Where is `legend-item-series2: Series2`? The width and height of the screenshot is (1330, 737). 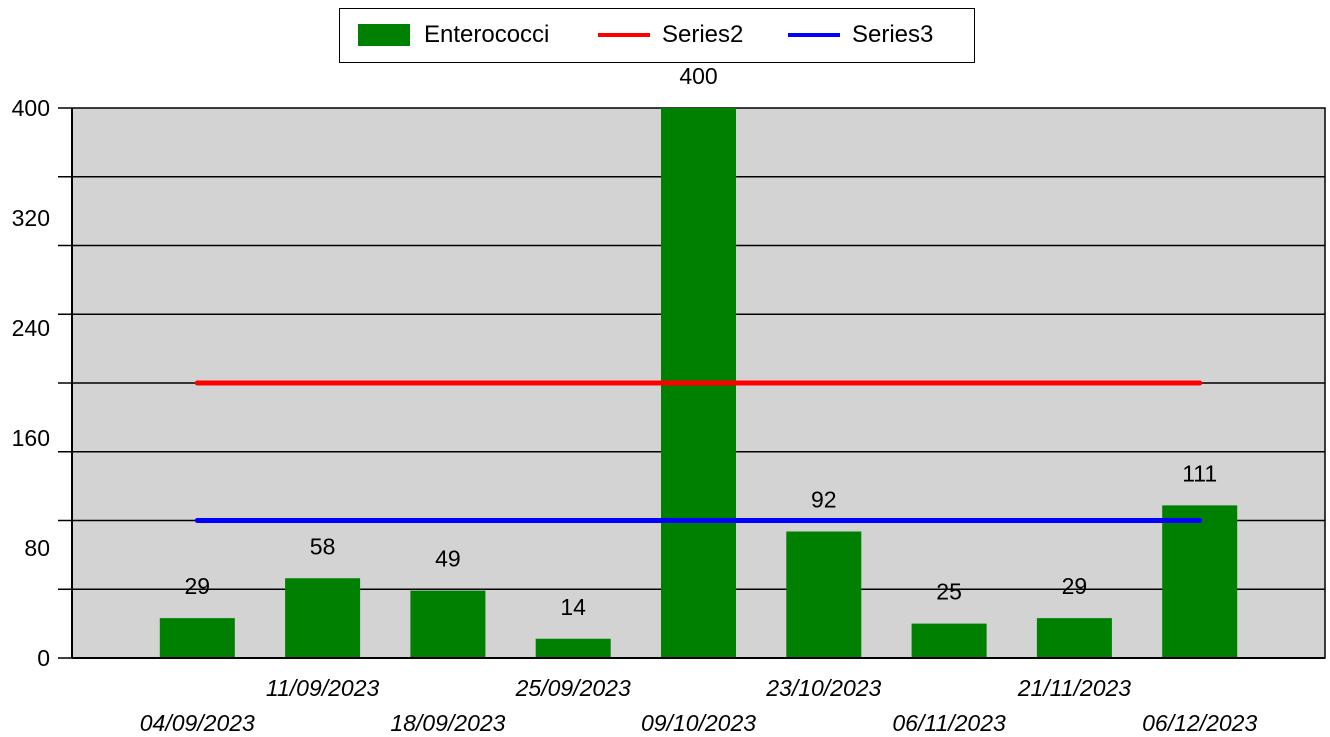
legend-item-series2: Series2 is located at coordinates (670, 35).